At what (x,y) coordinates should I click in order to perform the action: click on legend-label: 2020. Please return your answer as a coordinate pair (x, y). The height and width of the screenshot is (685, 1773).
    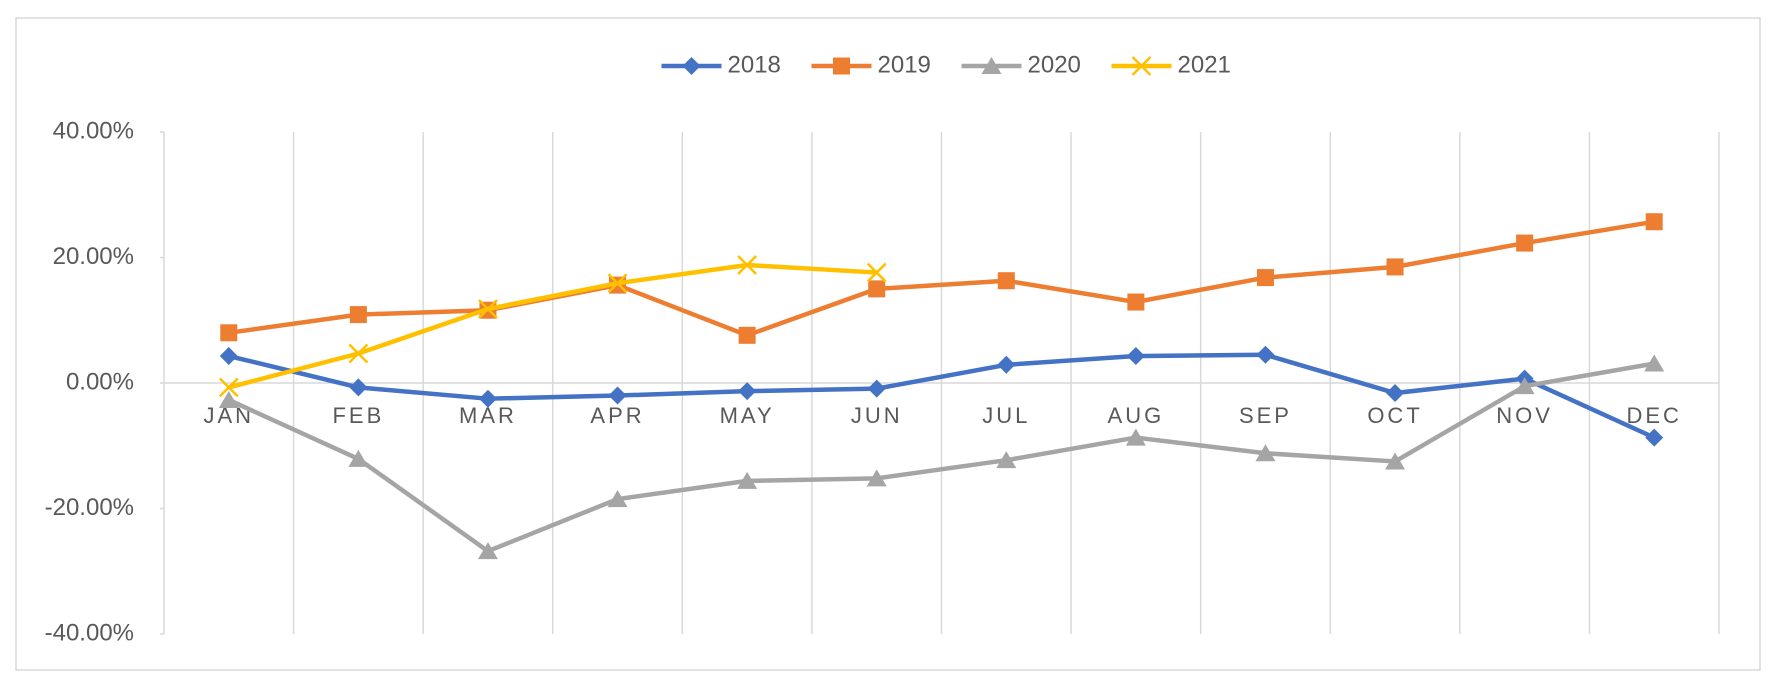
    Looking at the image, I should click on (1054, 64).